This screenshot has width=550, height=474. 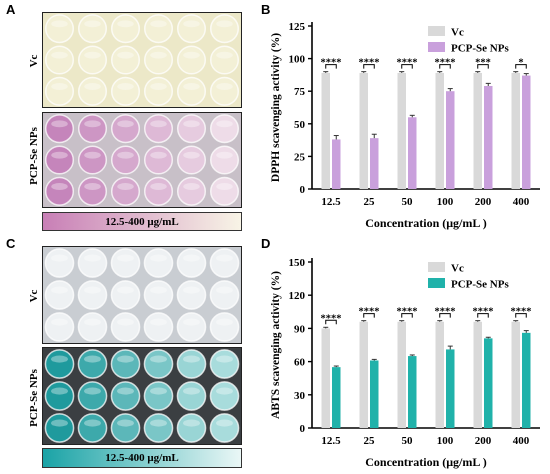 I want to click on x-tick-label: 100, so click(x=445, y=441).